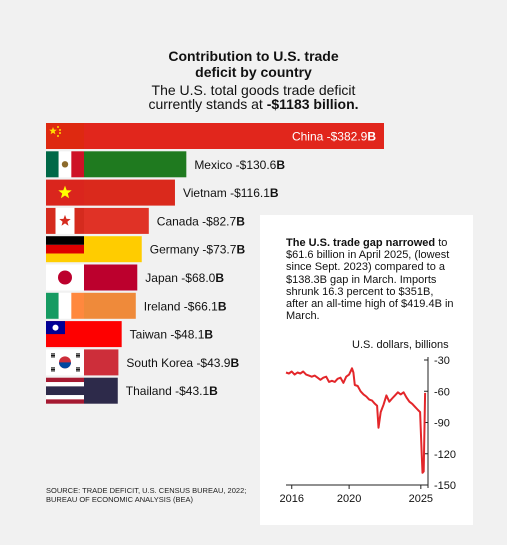 This screenshot has height=545, width=507. Describe the element at coordinates (111, 277) in the screenshot. I see `bar-japan` at that location.